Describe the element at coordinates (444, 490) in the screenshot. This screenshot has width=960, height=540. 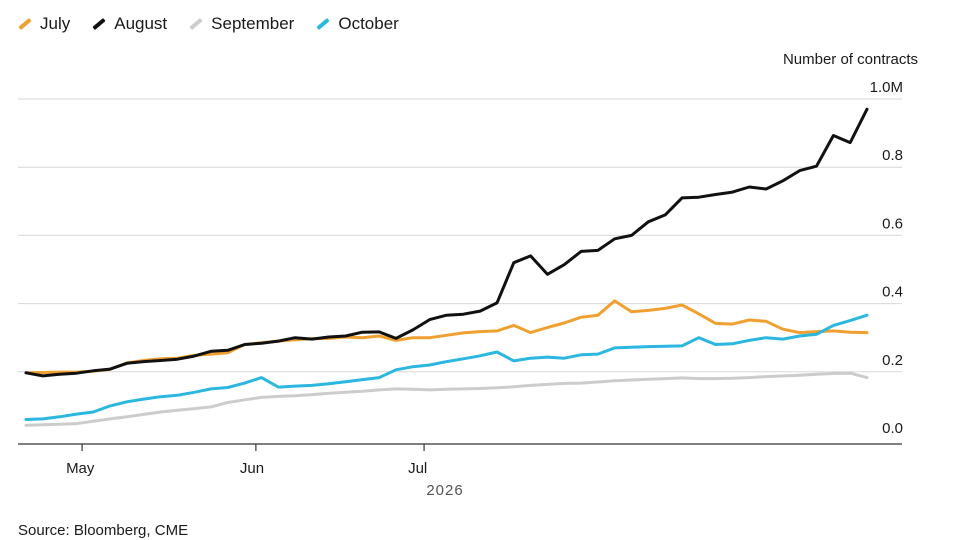
I see `x-axis-year-label: 2026` at that location.